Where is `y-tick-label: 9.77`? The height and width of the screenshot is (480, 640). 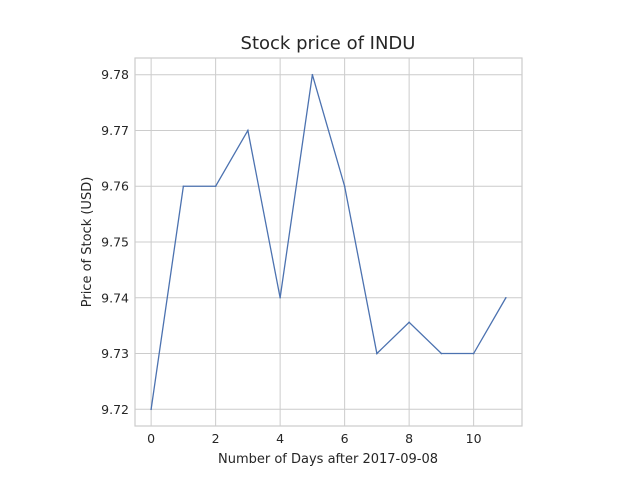 y-tick-label: 9.77 is located at coordinates (115, 130).